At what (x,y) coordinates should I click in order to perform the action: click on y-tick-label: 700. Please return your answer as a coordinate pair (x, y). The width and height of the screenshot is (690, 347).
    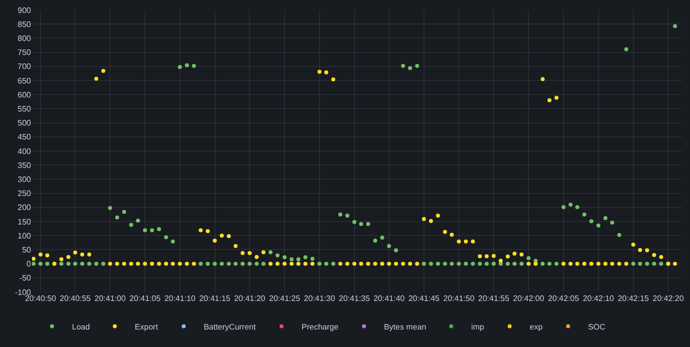
    Looking at the image, I should click on (25, 67).